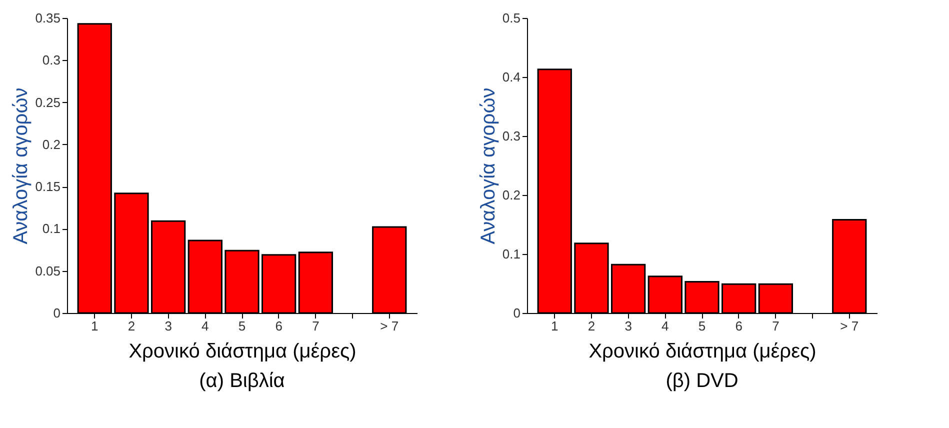 This screenshot has height=428, width=949. What do you see at coordinates (47, 186) in the screenshot?
I see `y-tick-label: 0.15` at bounding box center [47, 186].